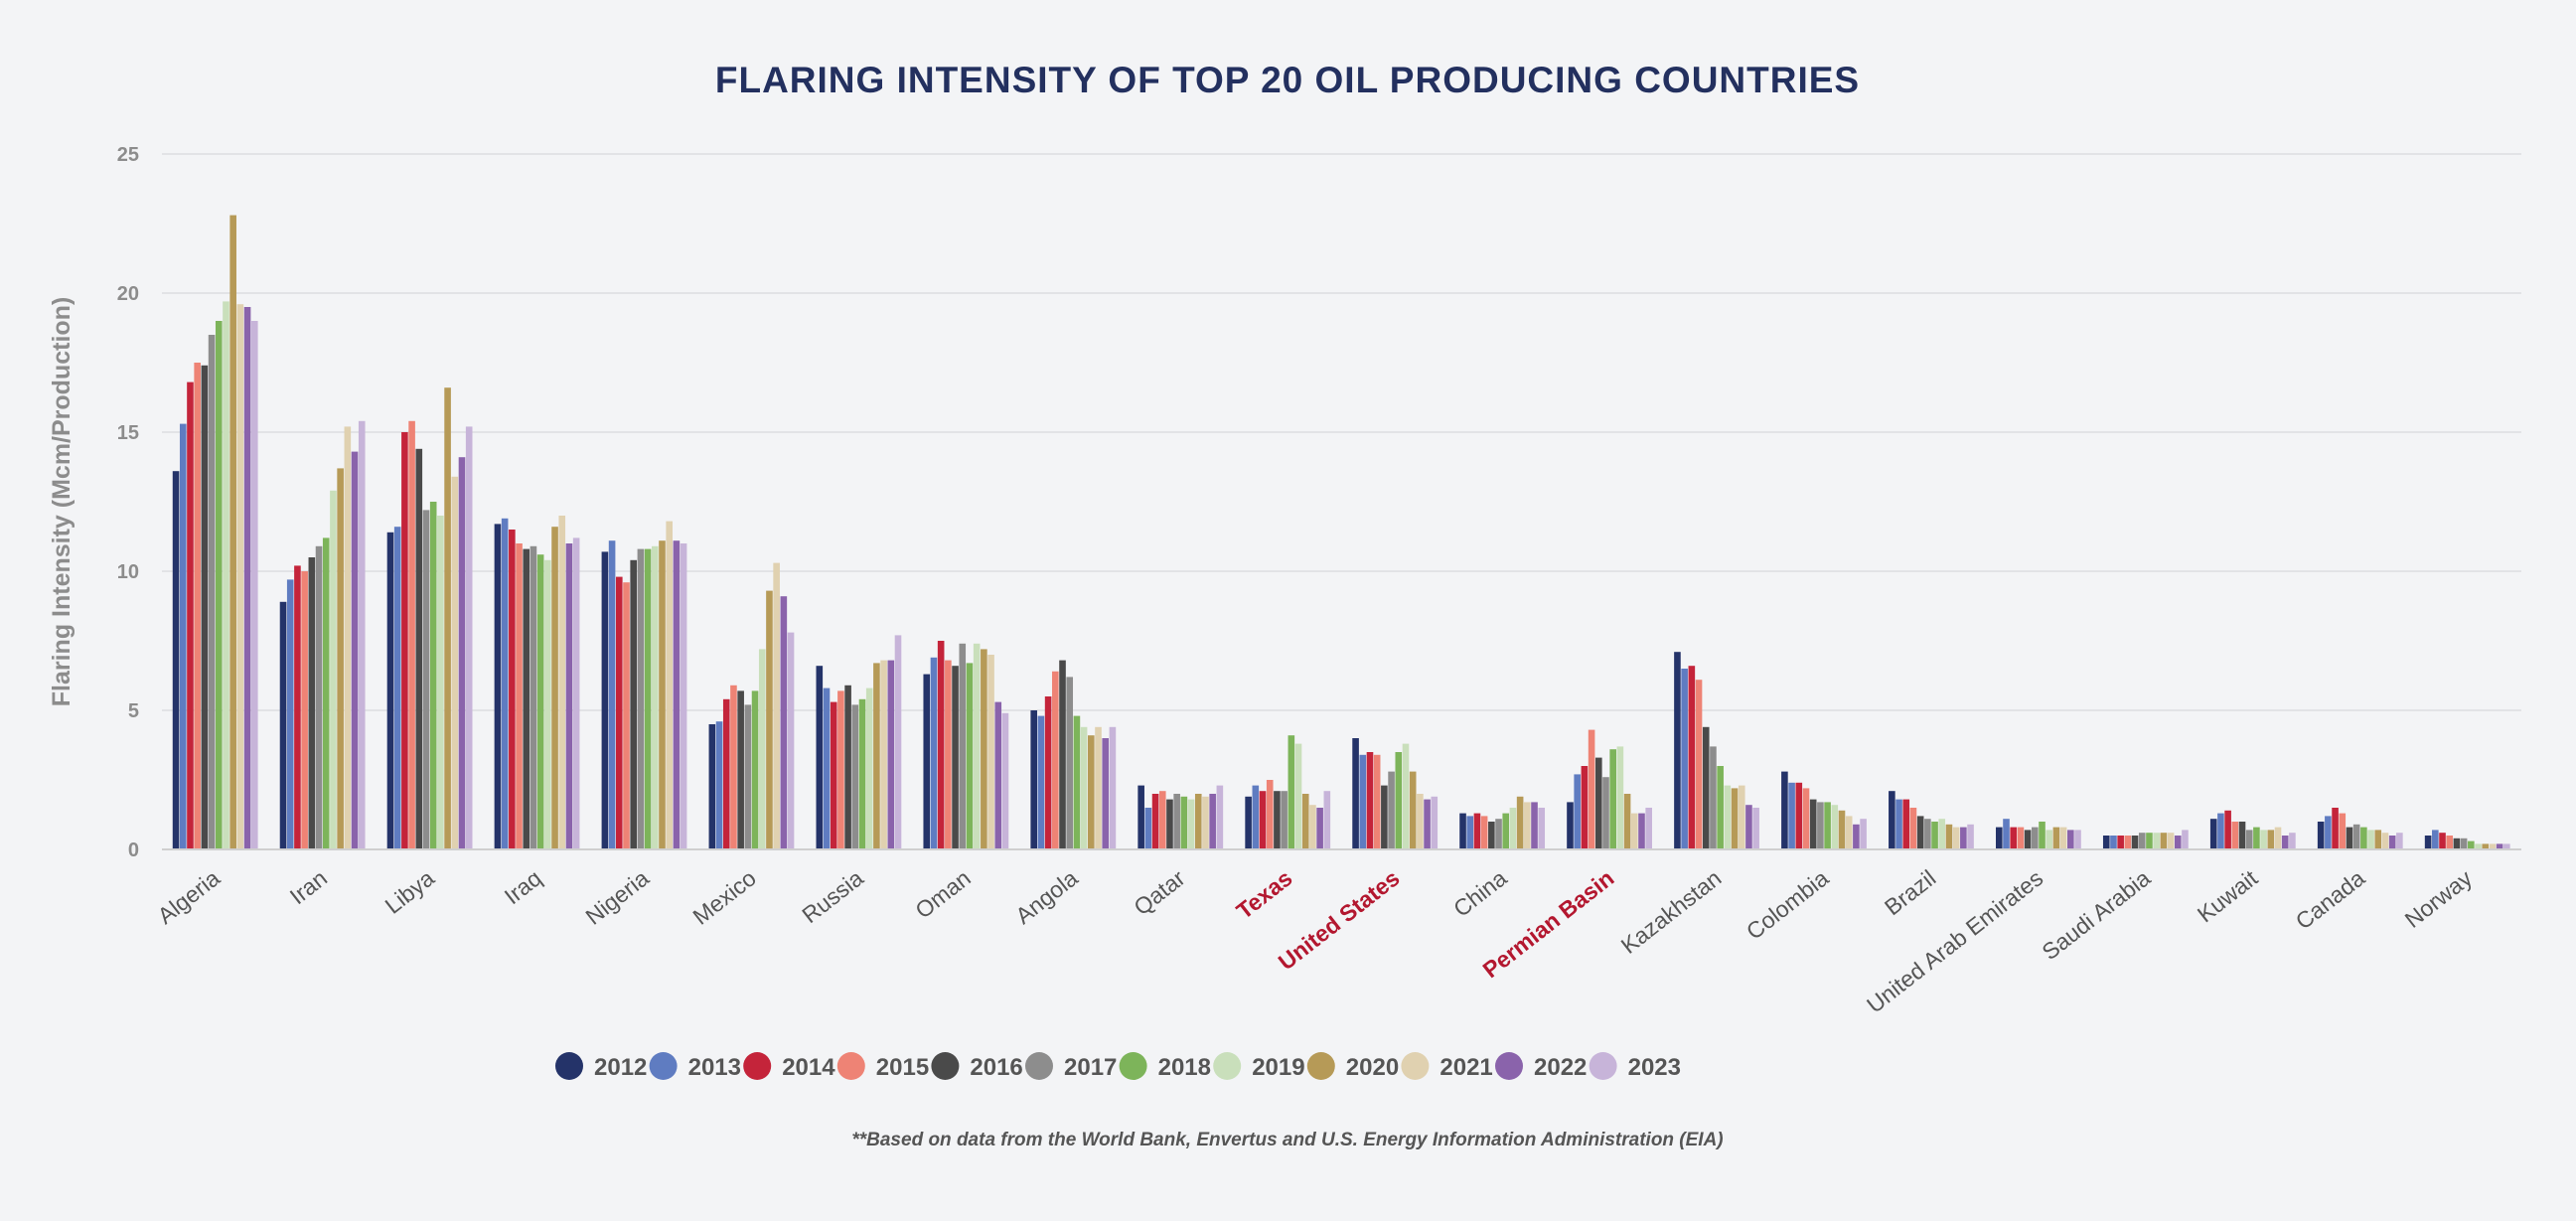 The image size is (2576, 1221). What do you see at coordinates (523, 886) in the screenshot?
I see `x-tick-label: Iraq` at bounding box center [523, 886].